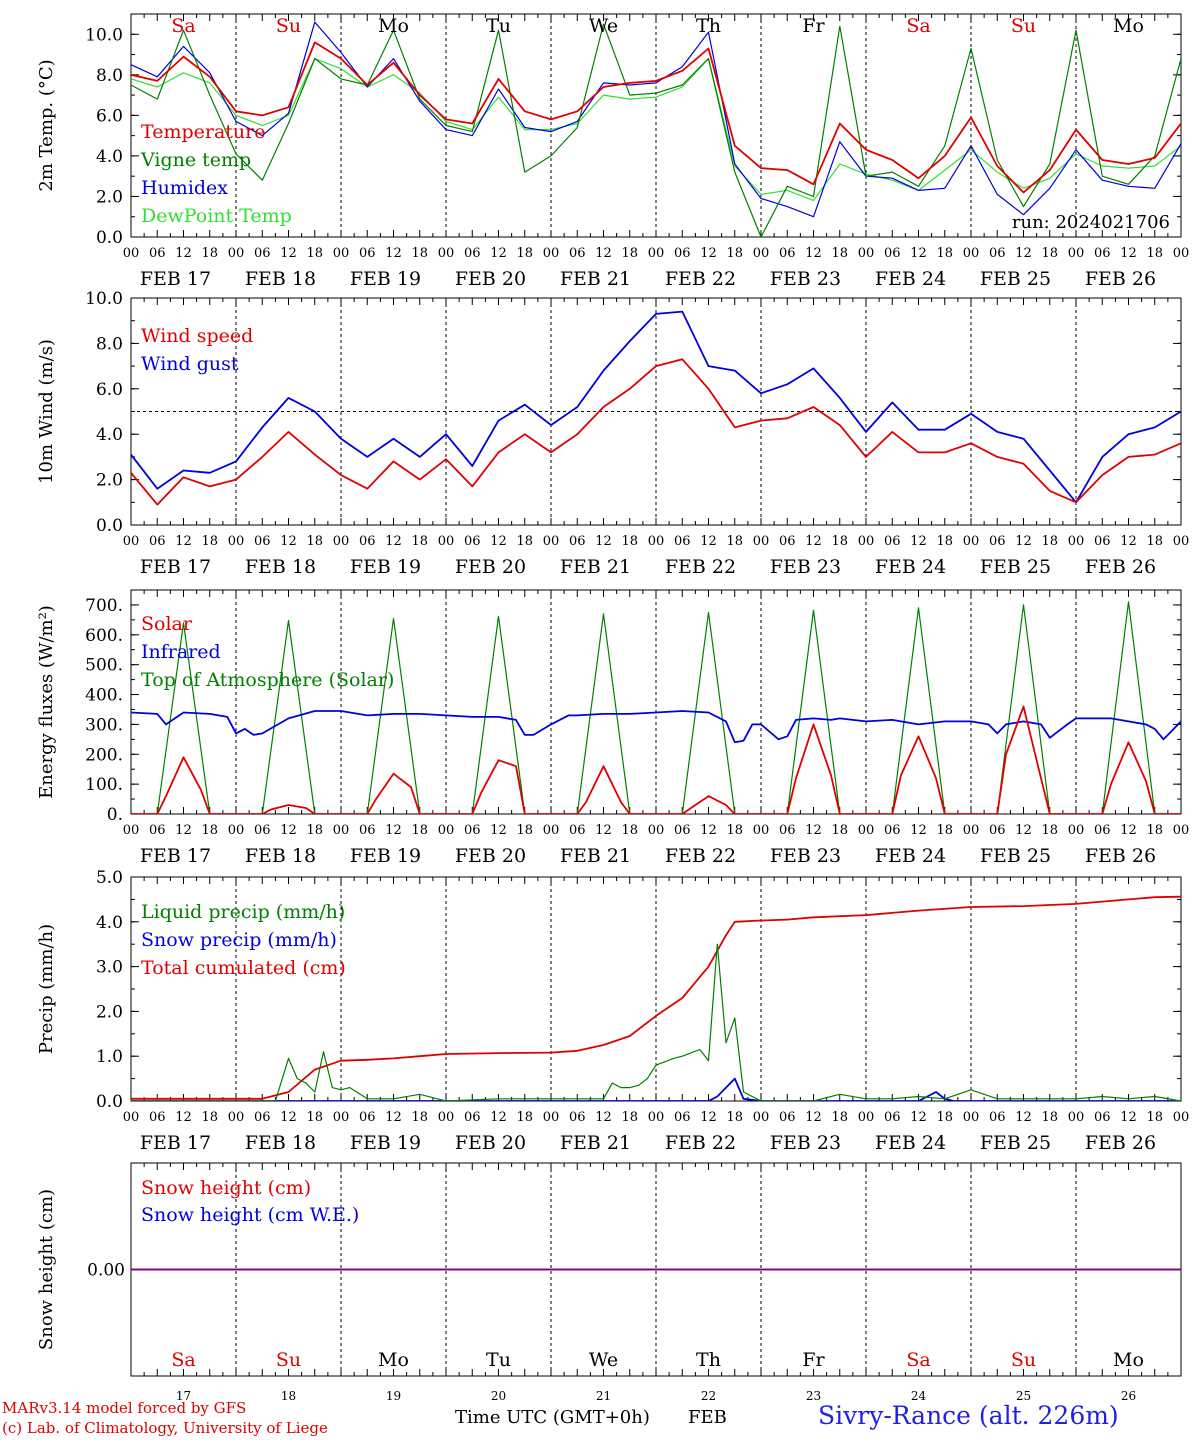 The image size is (1194, 1440). I want to click on series-line-liquid-precip-mm-h, so click(656, 1022).